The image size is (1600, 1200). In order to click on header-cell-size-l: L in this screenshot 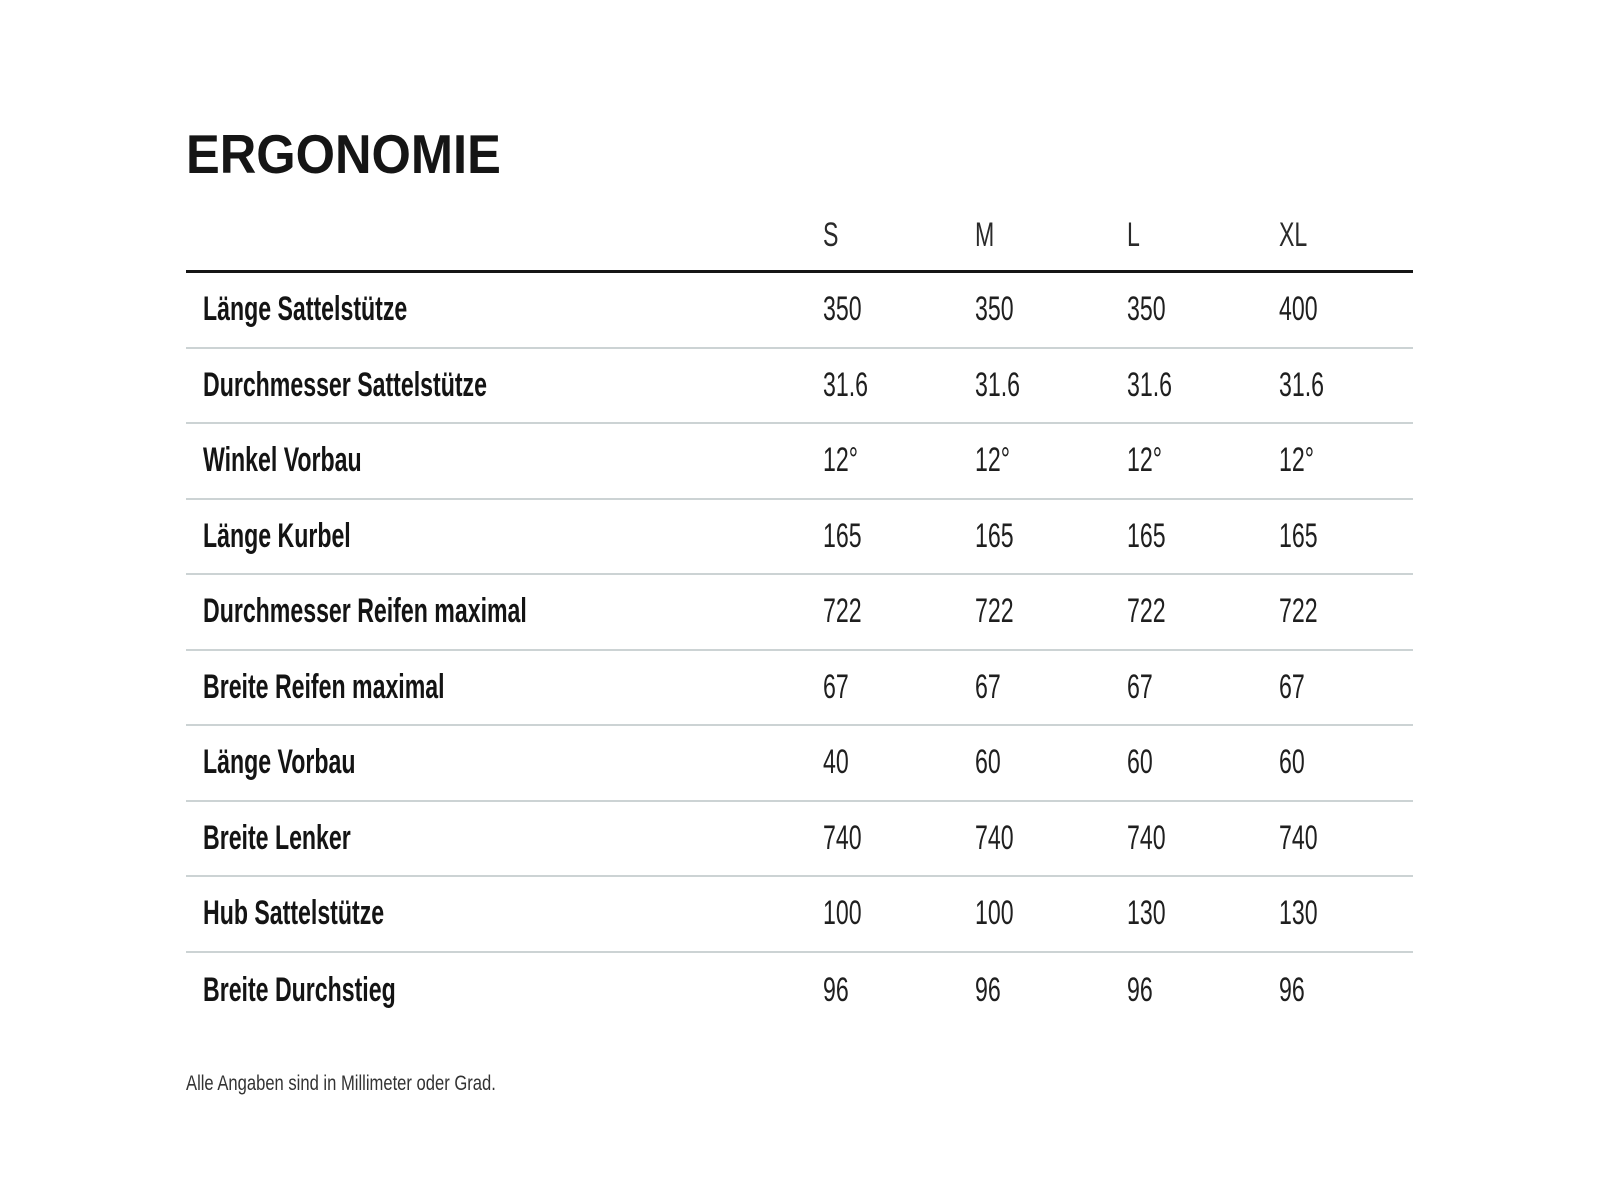, I will do `click(1133, 234)`.